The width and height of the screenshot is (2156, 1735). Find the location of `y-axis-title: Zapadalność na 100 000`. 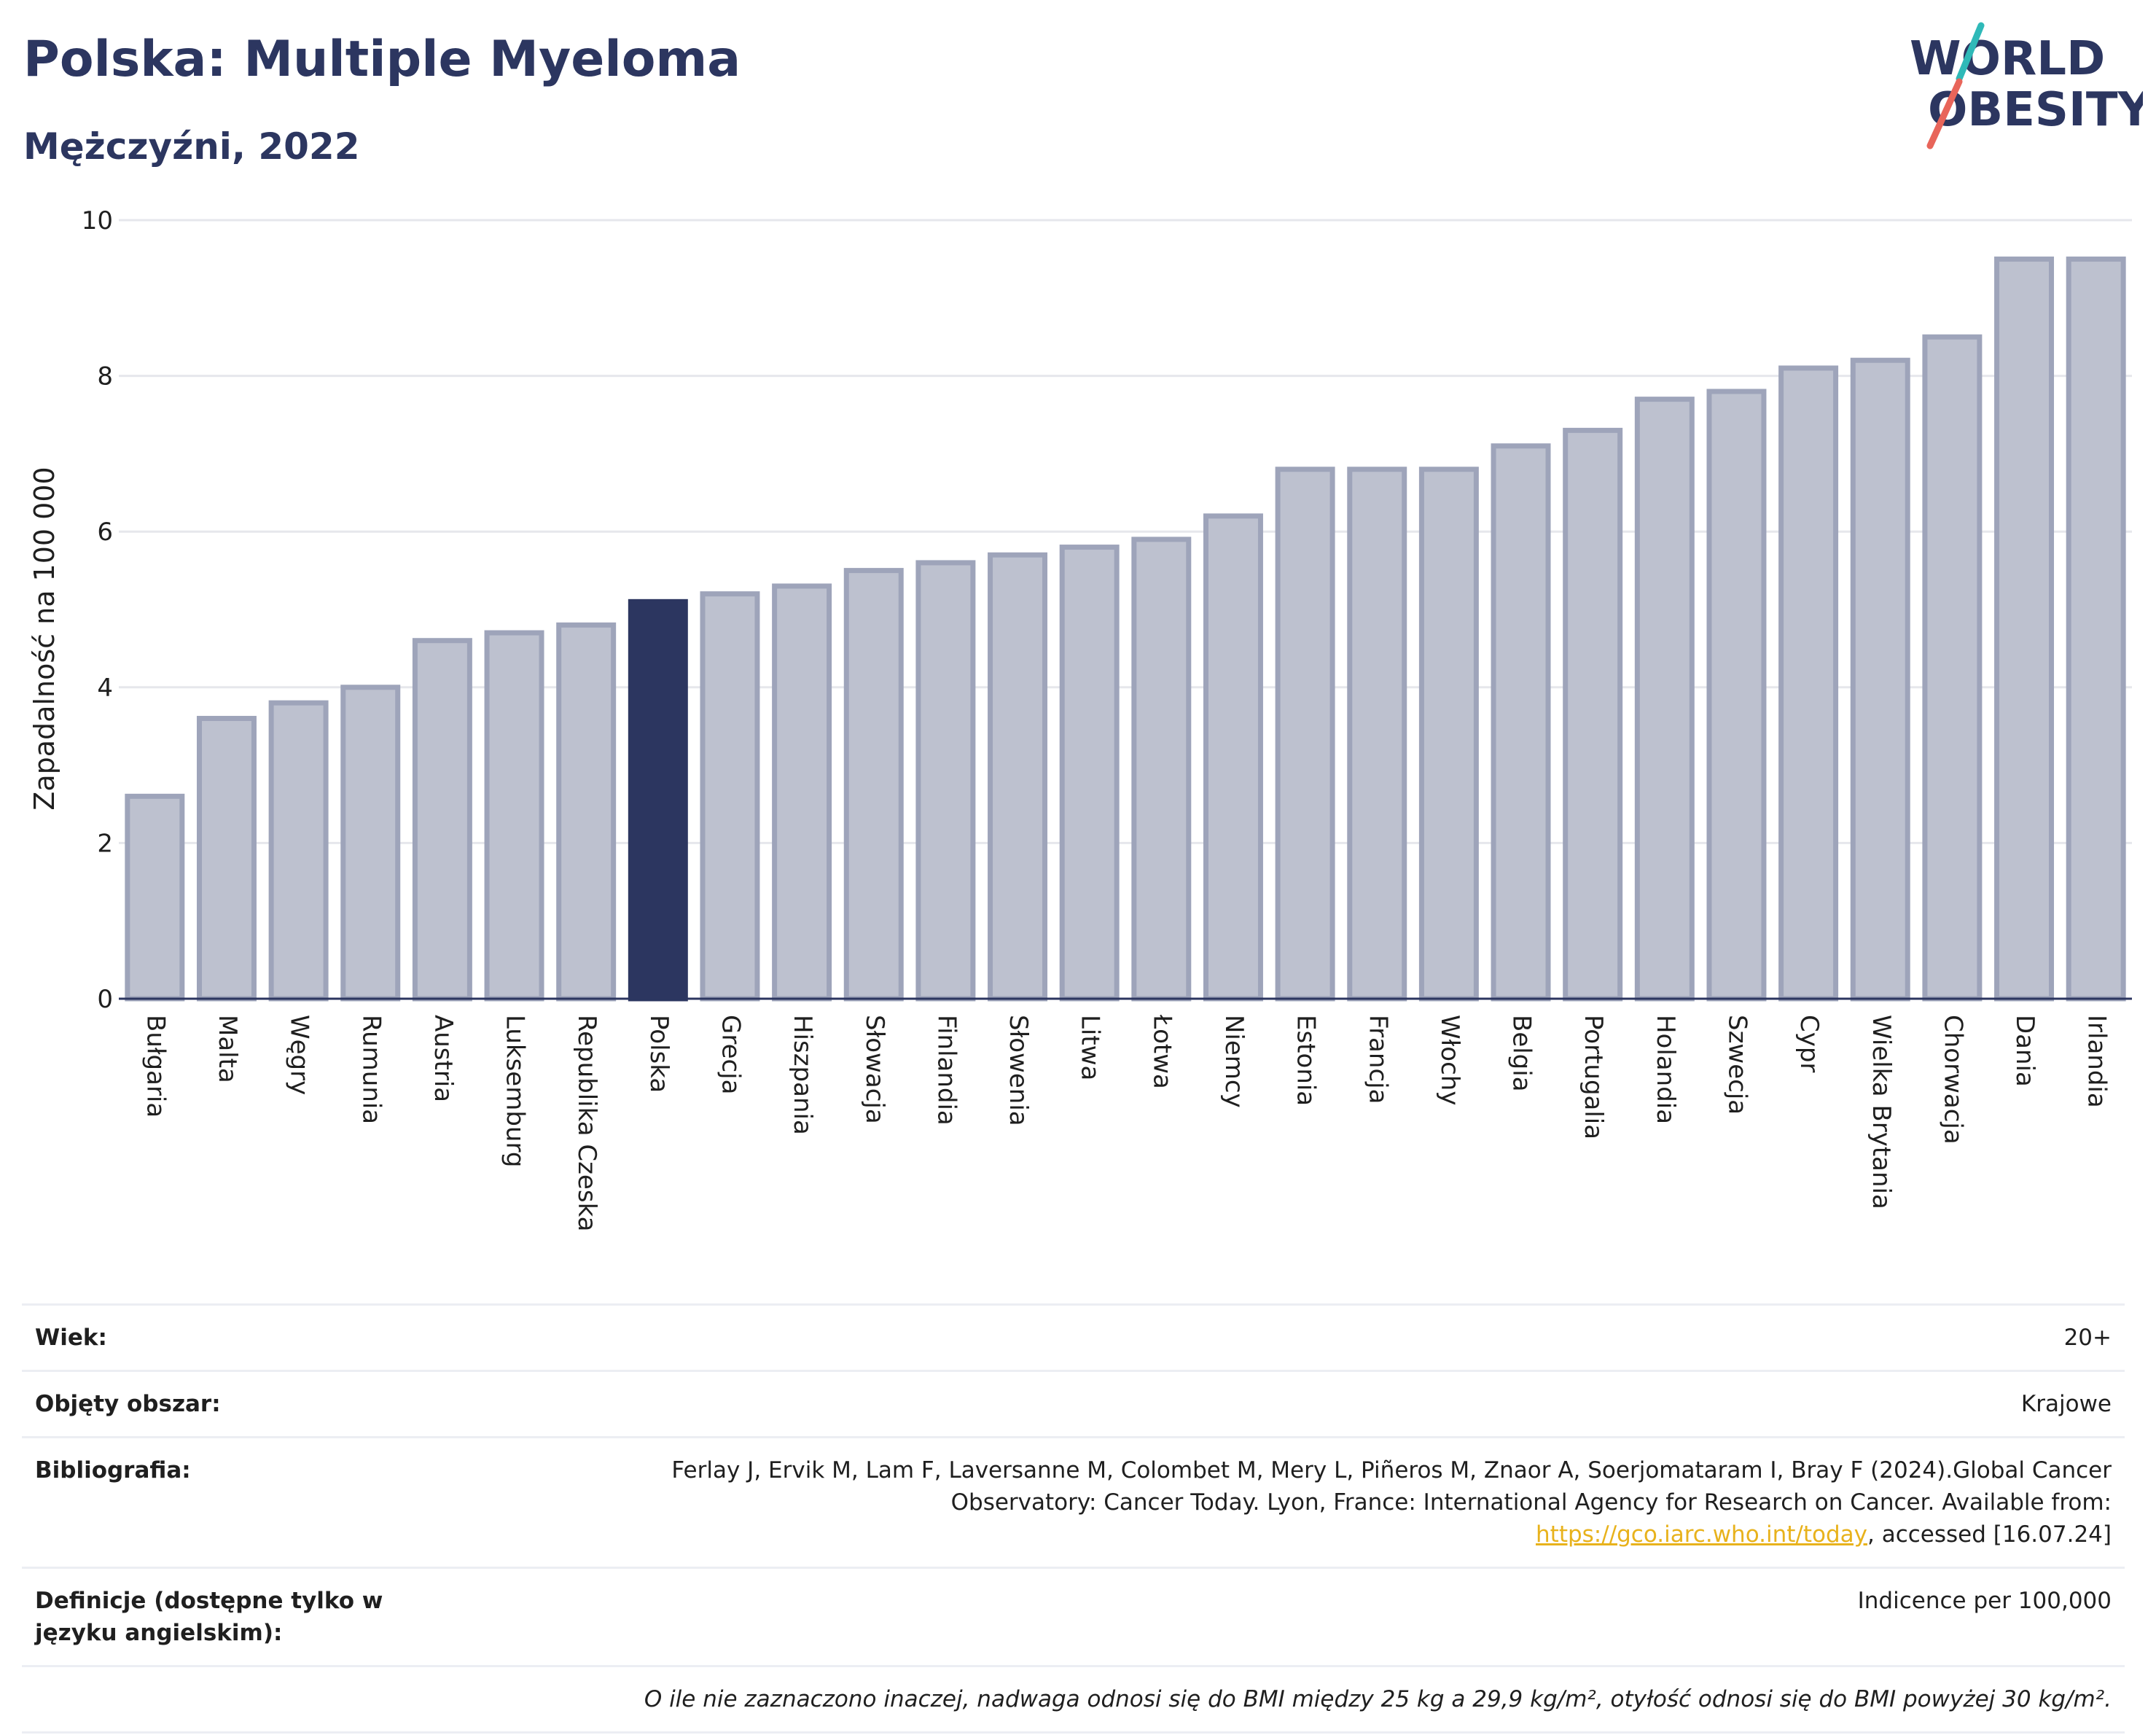

y-axis-title: Zapadalność na 100 000 is located at coordinates (44, 638).